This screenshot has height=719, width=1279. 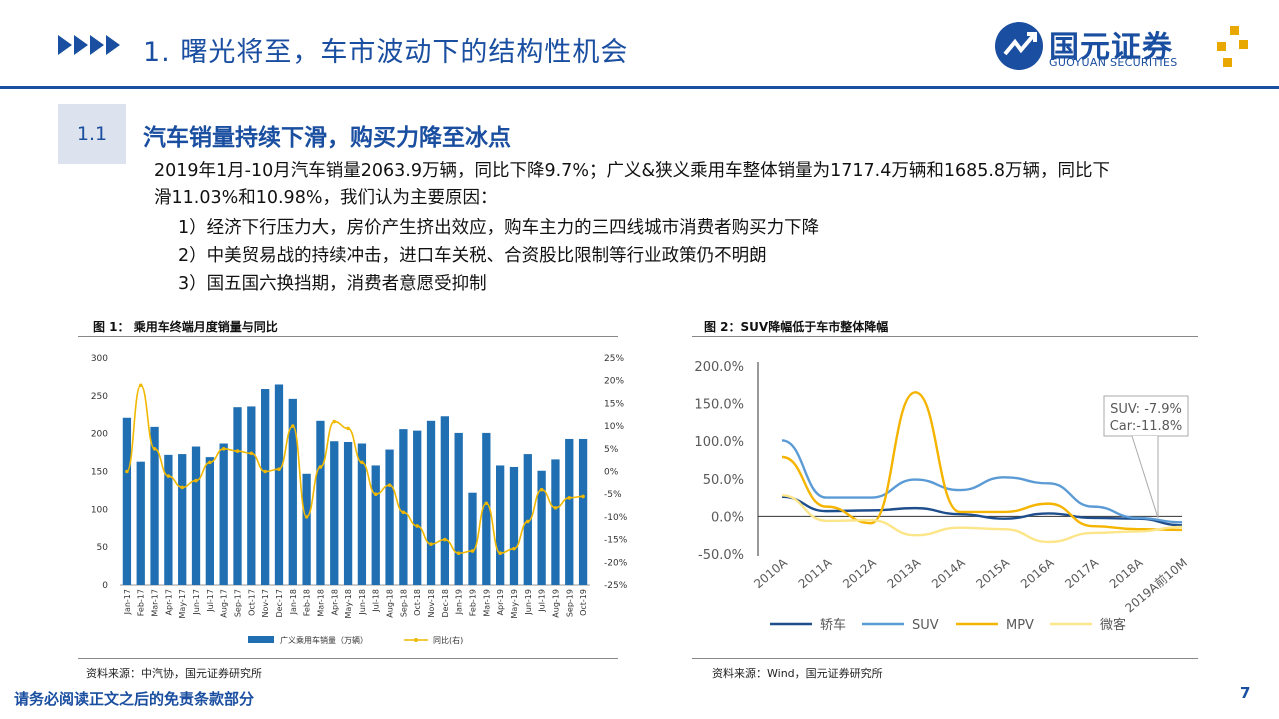 What do you see at coordinates (1037, 573) in the screenshot?
I see `x-tick-label: 2016A` at bounding box center [1037, 573].